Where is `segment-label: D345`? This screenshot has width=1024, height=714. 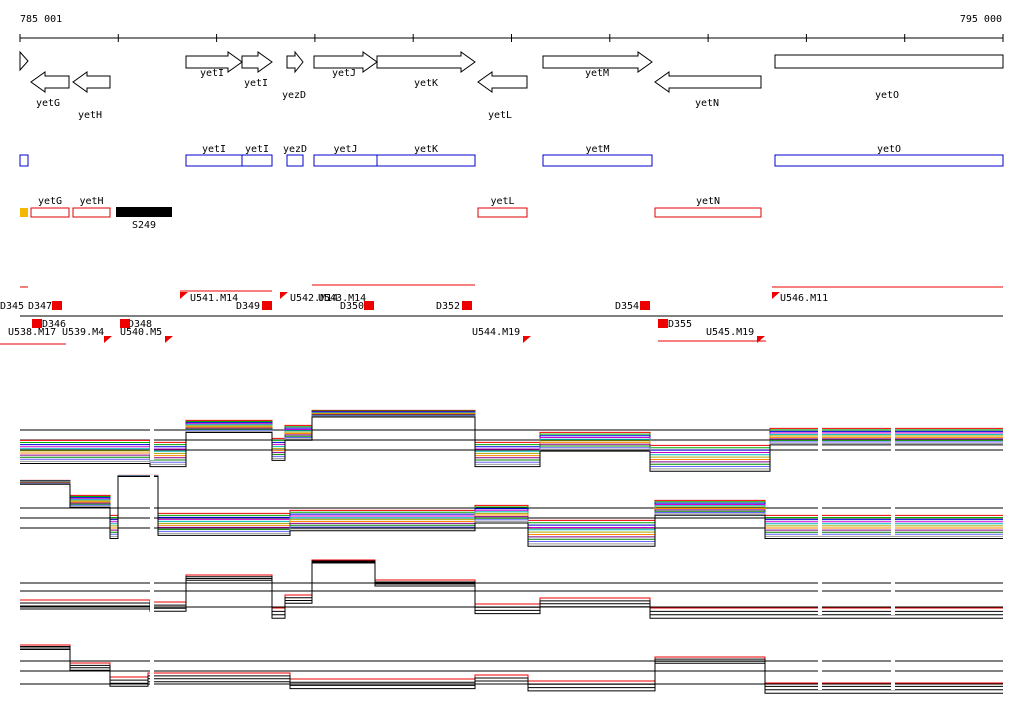
segment-label: D345 is located at coordinates (12, 306).